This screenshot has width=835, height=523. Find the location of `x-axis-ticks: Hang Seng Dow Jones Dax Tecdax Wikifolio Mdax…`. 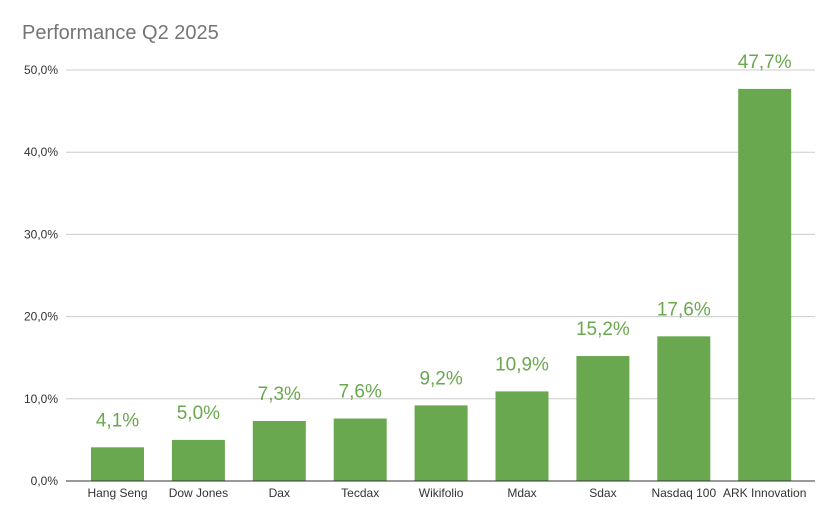

x-axis-ticks: Hang Seng Dow Jones Dax Tecdax Wikifolio Mdax… is located at coordinates (446, 493).